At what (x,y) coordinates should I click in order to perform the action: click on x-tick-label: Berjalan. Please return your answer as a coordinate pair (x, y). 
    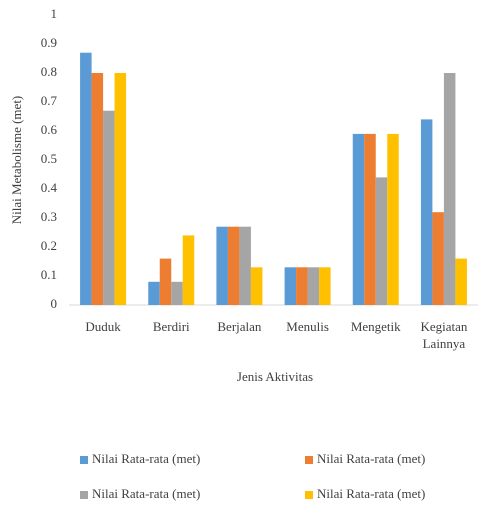
    Looking at the image, I should click on (239, 326).